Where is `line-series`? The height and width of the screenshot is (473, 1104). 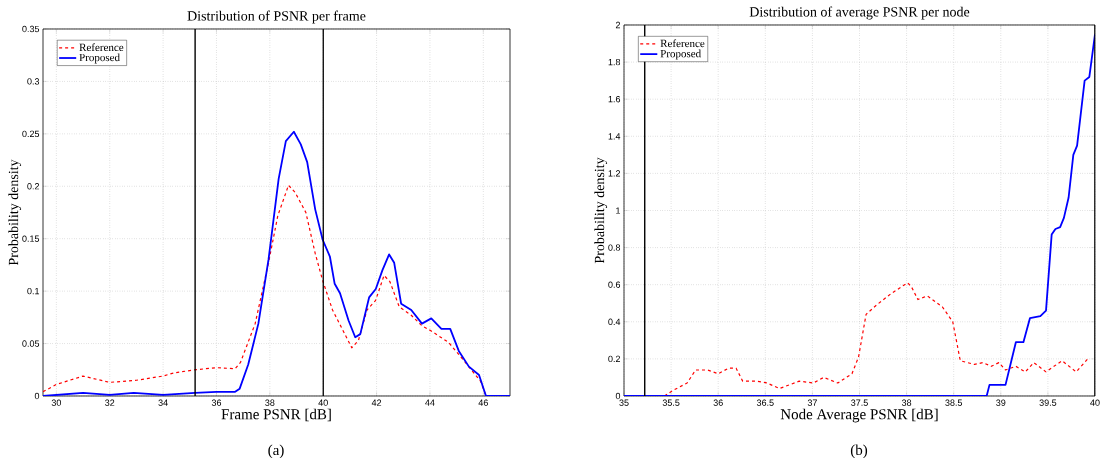
line-series is located at coordinates (876, 339).